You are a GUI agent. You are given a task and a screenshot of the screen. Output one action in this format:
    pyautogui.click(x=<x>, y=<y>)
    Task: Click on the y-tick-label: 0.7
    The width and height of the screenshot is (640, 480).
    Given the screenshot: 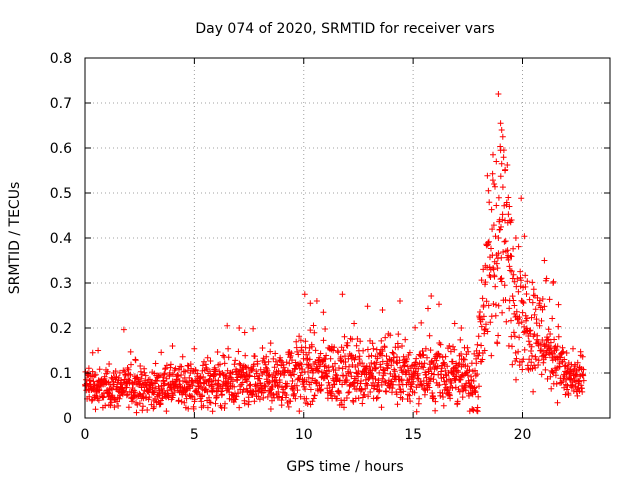 What is the action you would take?
    pyautogui.click(x=61, y=104)
    